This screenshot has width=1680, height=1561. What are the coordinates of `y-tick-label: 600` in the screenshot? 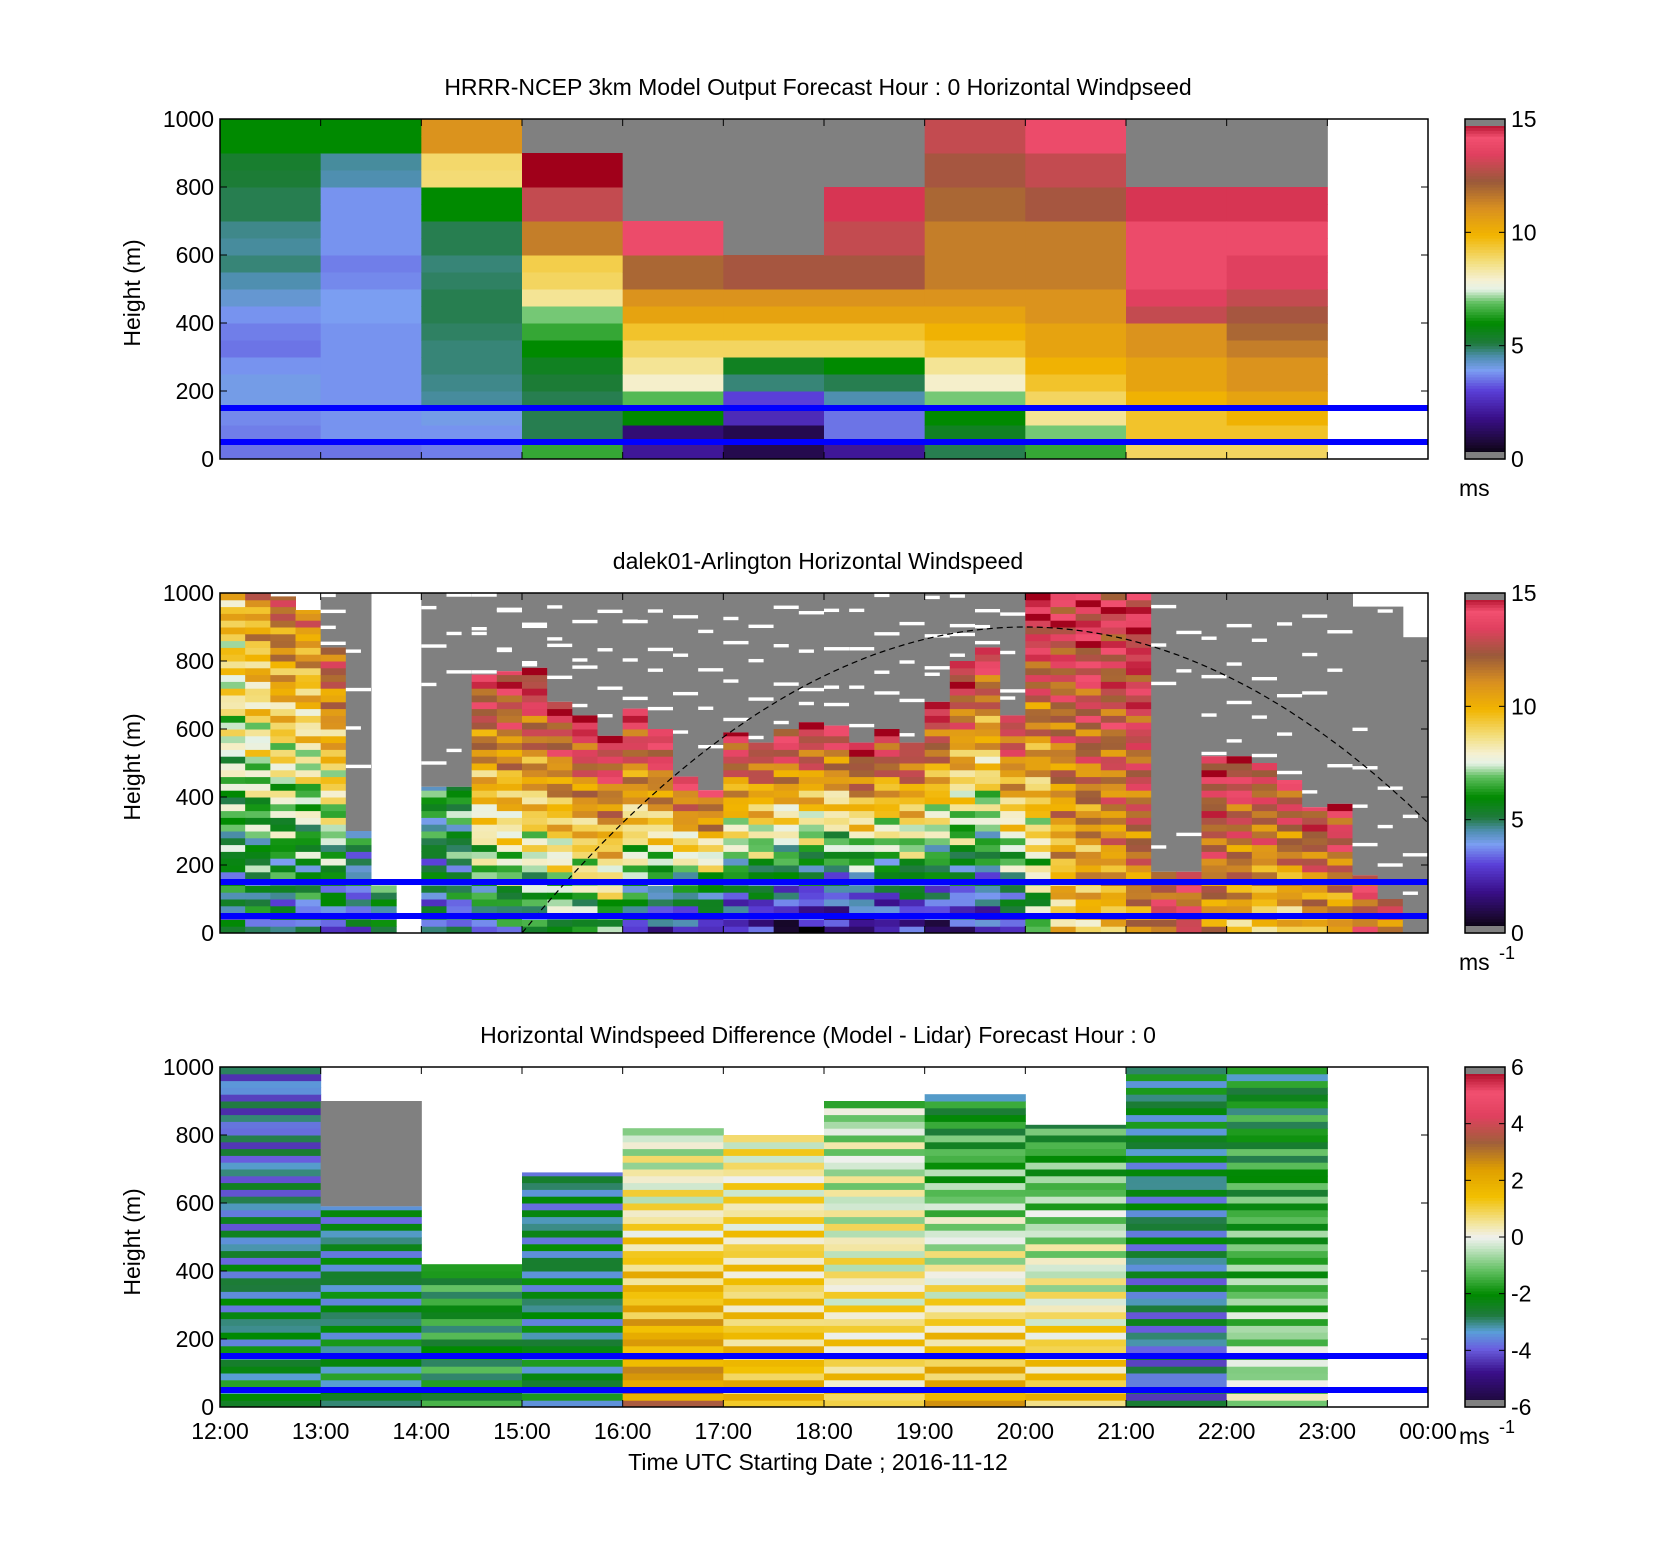 It's located at (195, 255).